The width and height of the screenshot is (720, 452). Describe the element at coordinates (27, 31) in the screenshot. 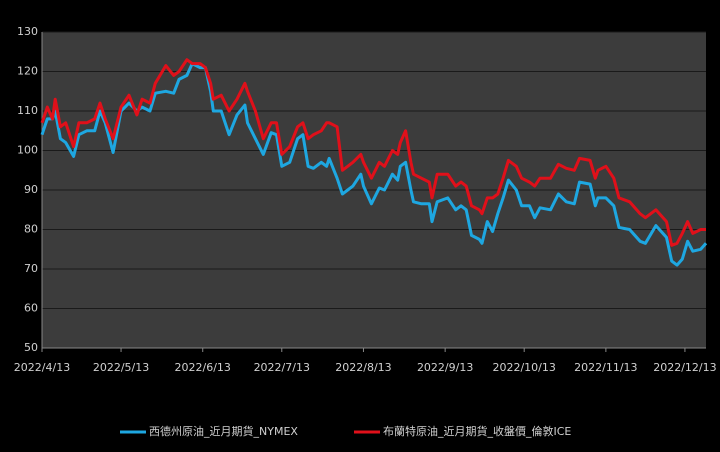

I see `y-tick-label: 130` at that location.